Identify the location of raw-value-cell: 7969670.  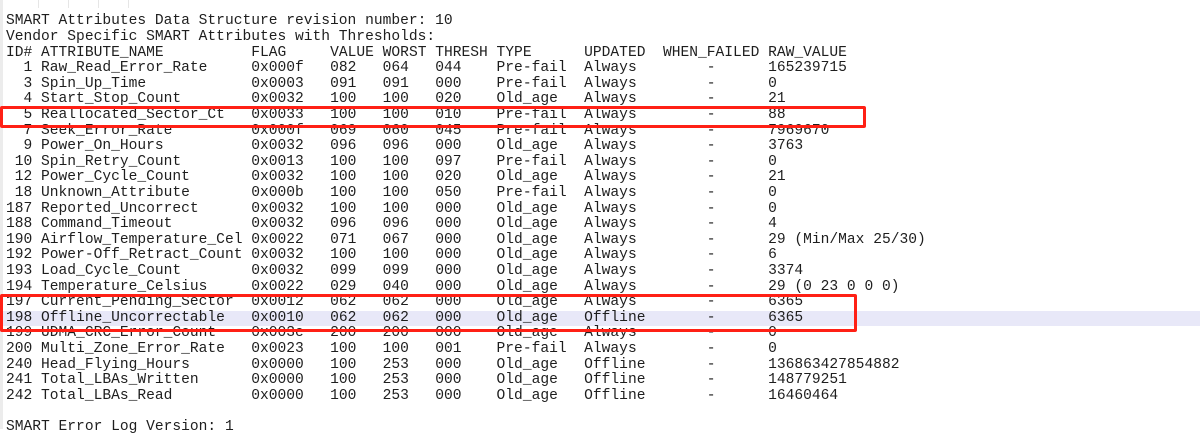
(799, 130).